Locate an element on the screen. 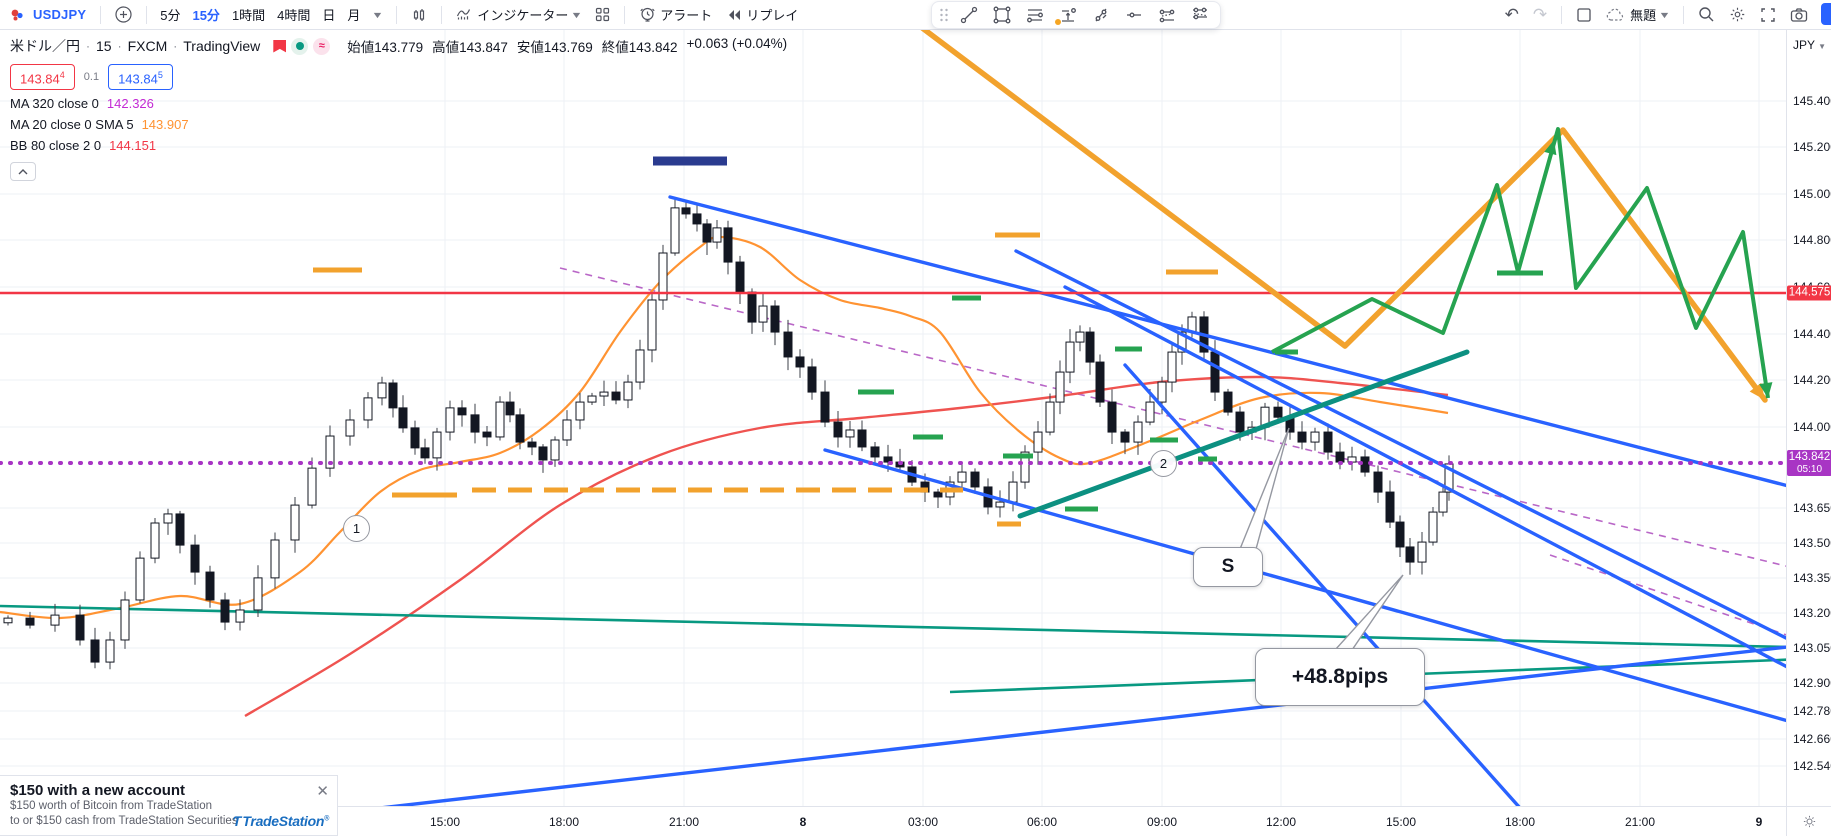 The width and height of the screenshot is (1831, 836). interval-15m: 15分 is located at coordinates (206, 15).